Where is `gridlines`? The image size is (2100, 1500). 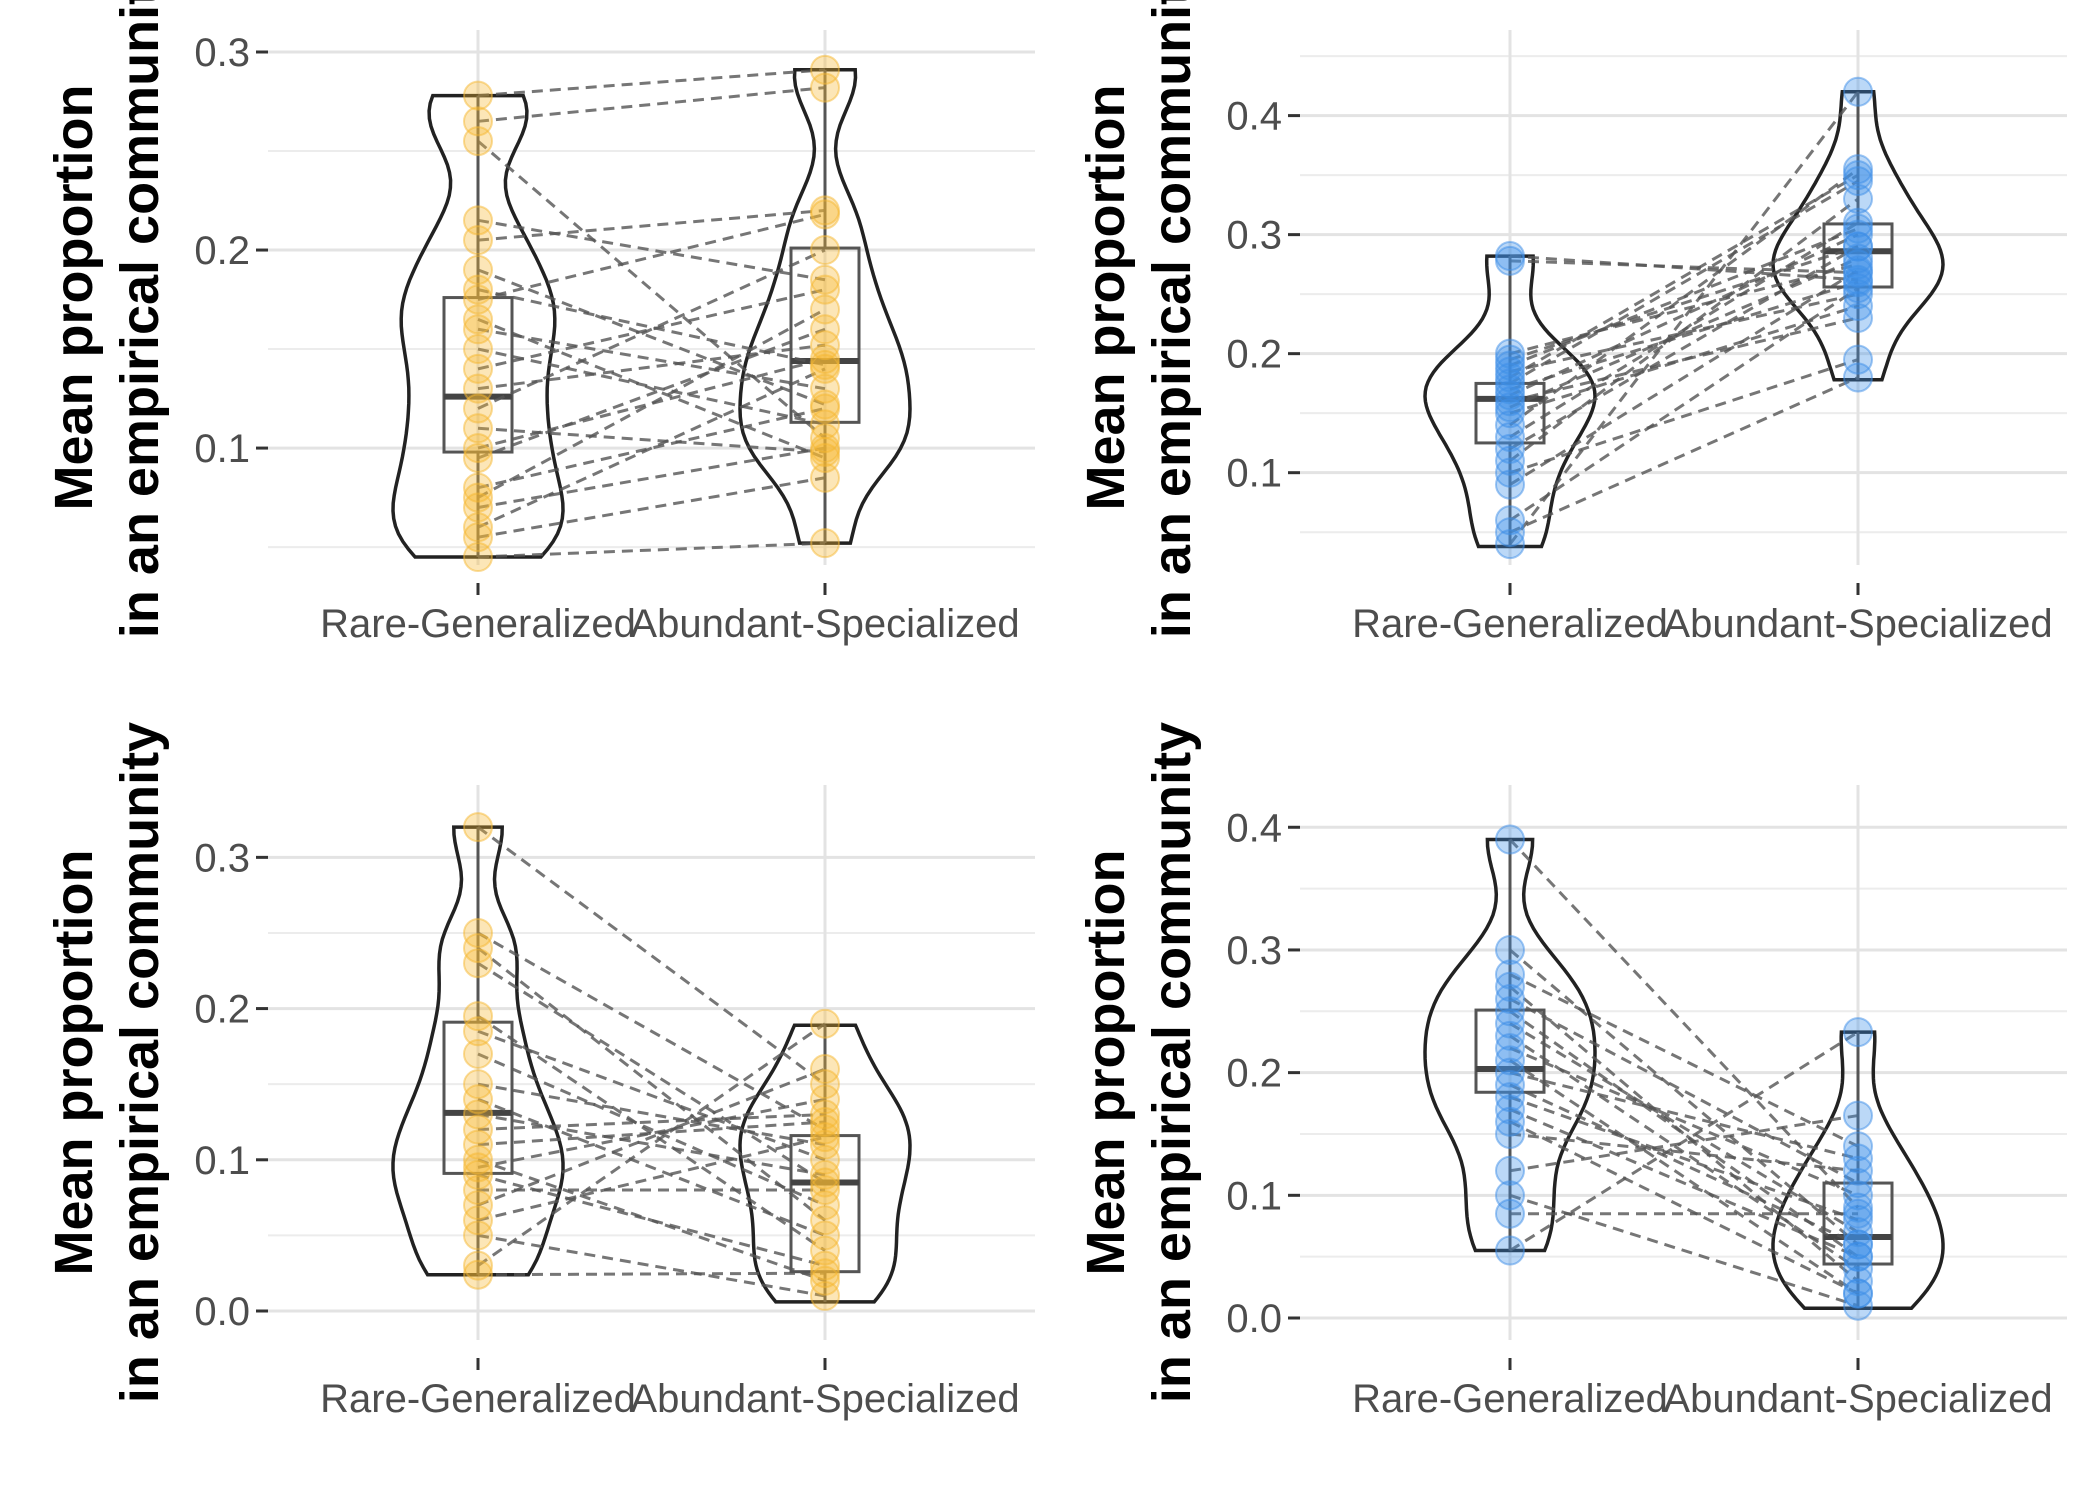
gridlines is located at coordinates (651, 1062).